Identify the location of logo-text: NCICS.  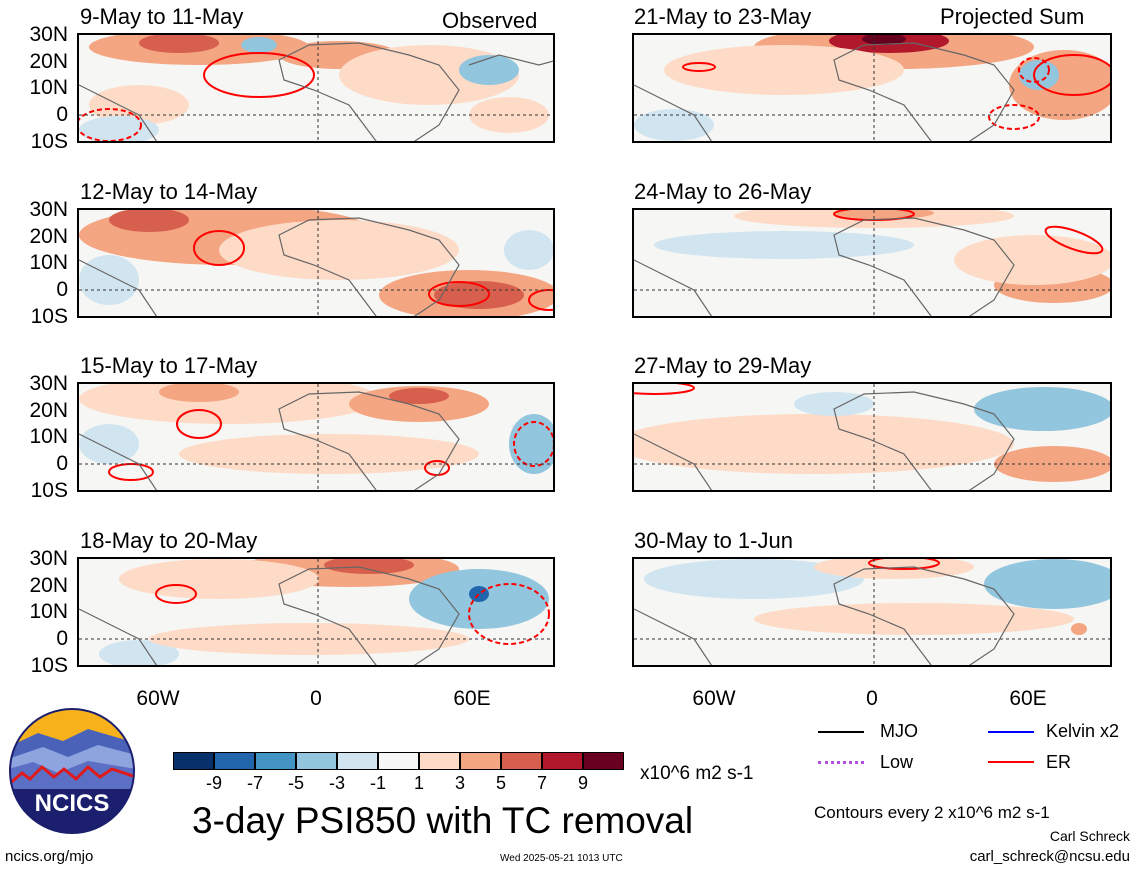
(72, 803).